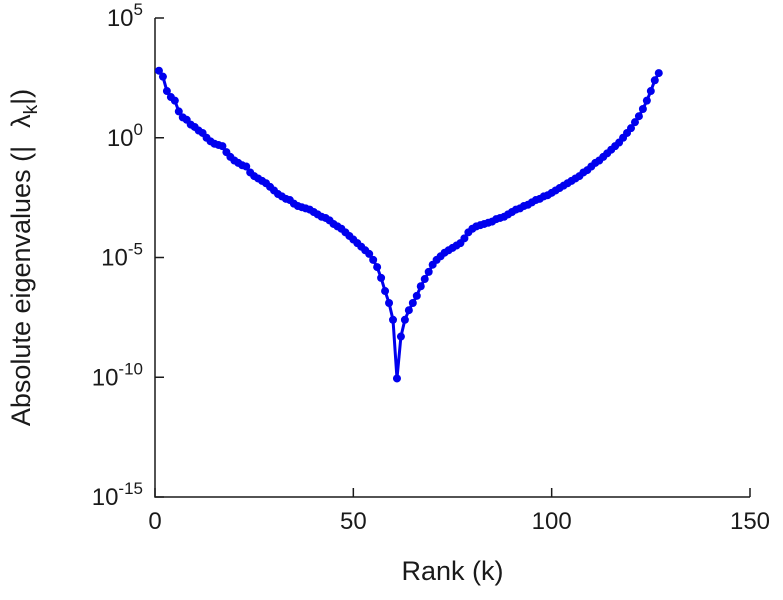  I want to click on x-axis-label: Rank (k), so click(452, 571).